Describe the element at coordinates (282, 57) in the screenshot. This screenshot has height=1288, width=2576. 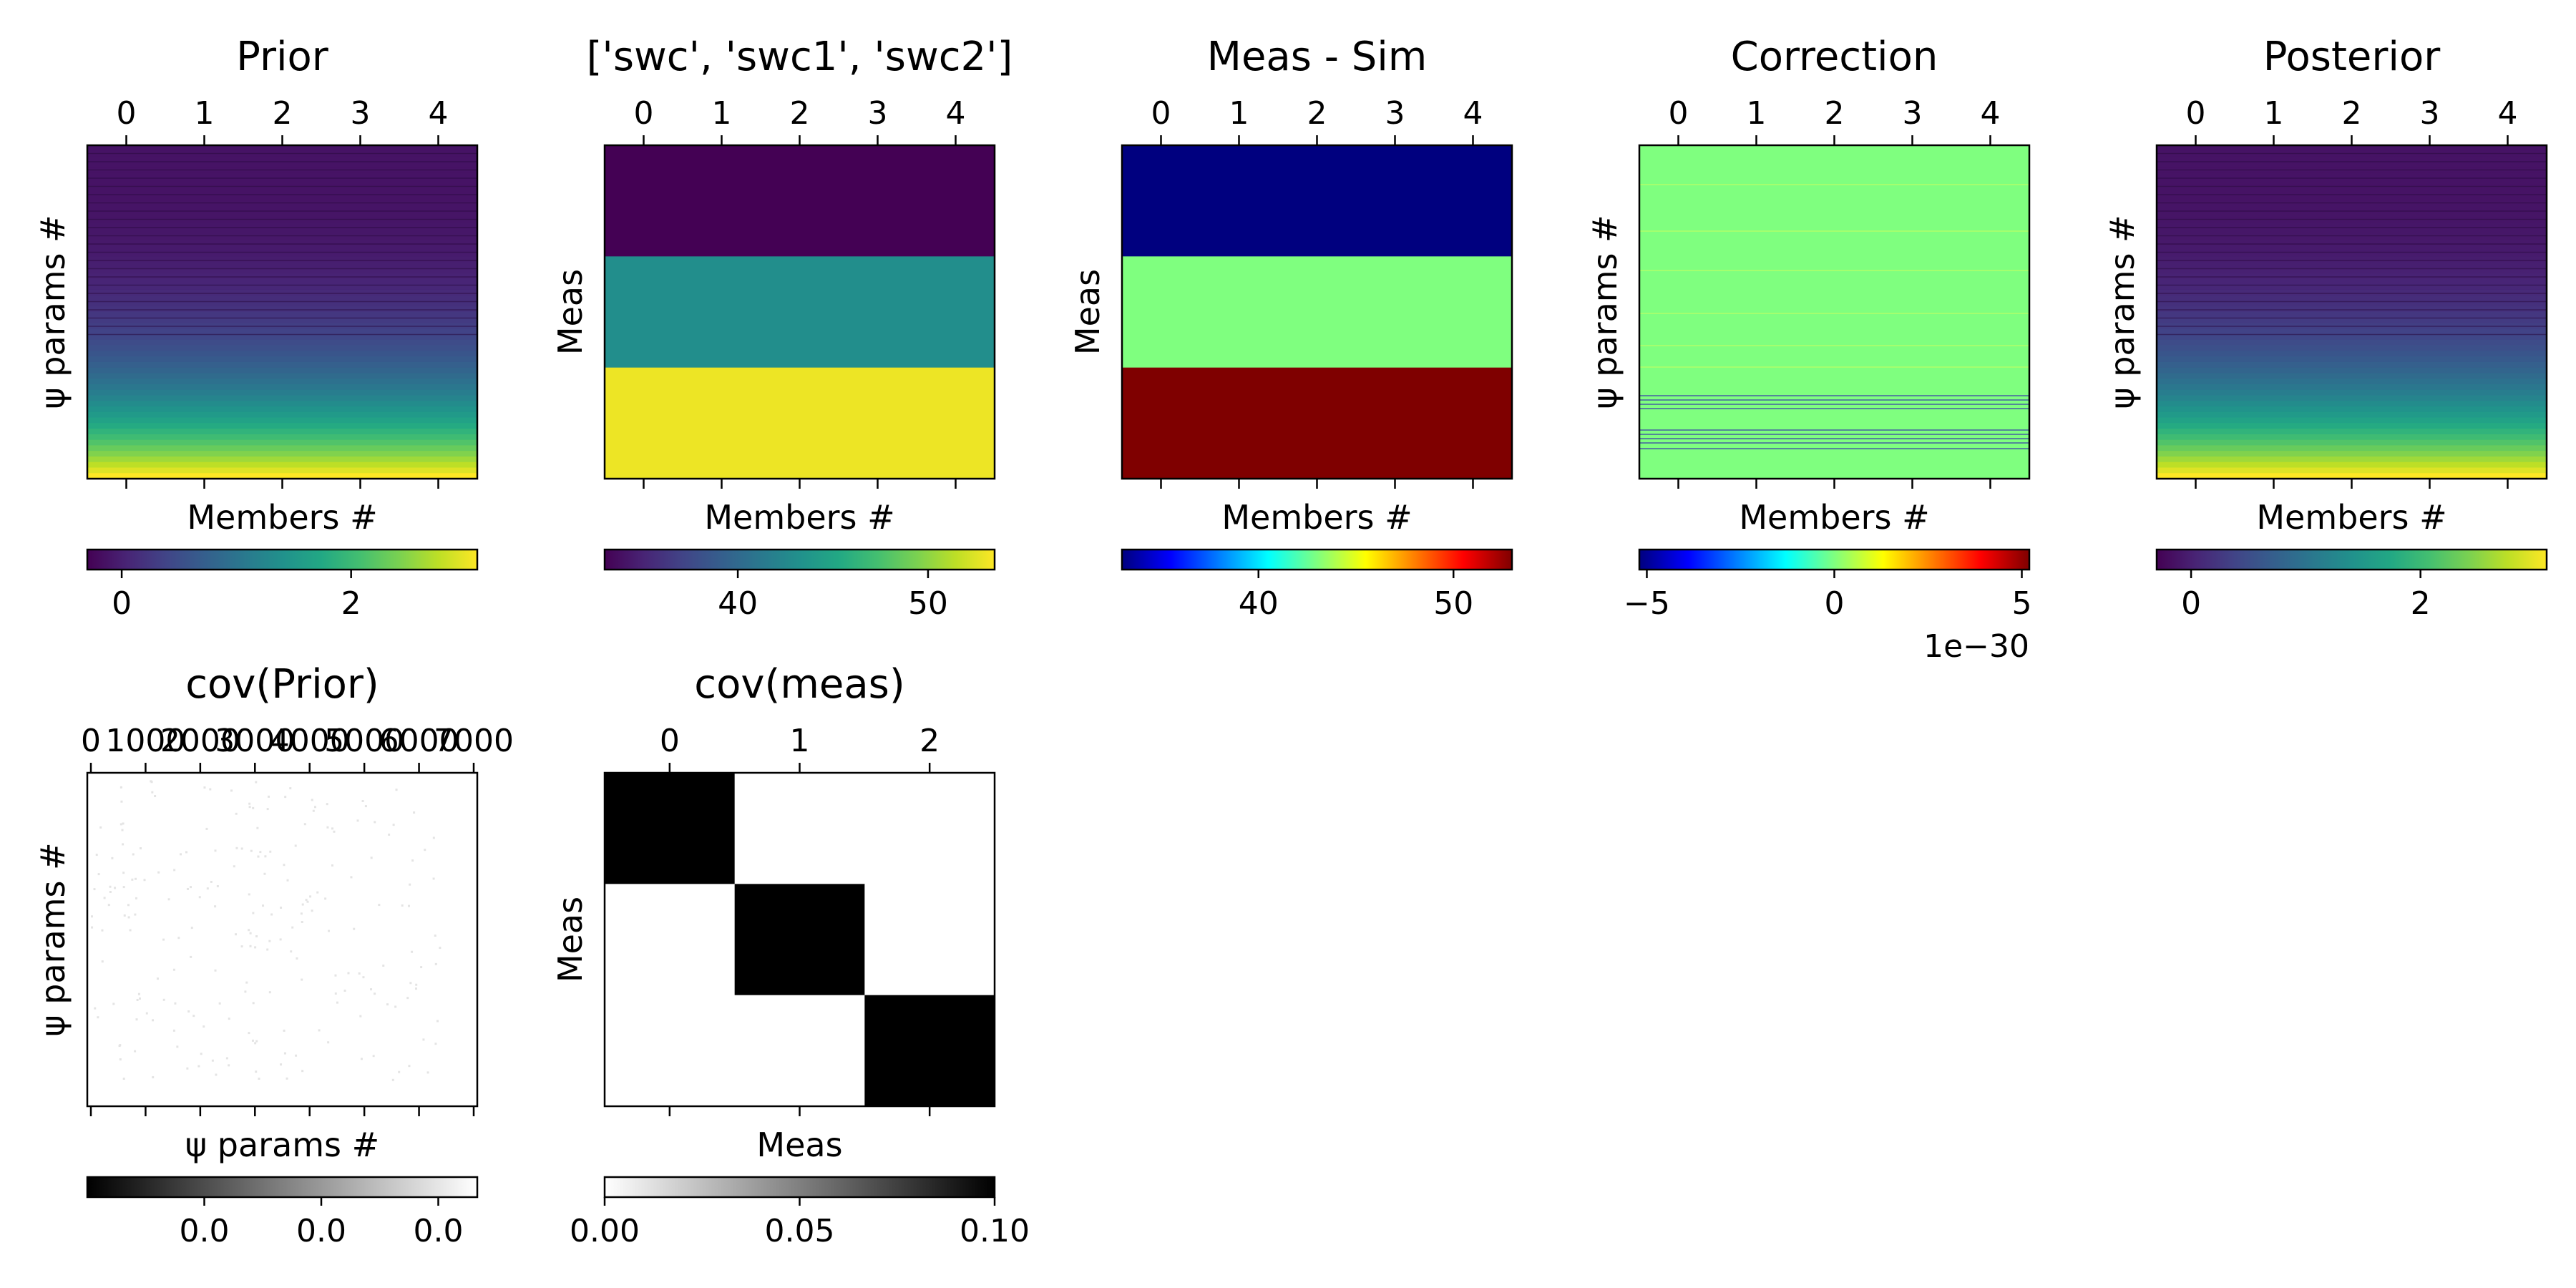
I see `panel-title: Prior` at that location.